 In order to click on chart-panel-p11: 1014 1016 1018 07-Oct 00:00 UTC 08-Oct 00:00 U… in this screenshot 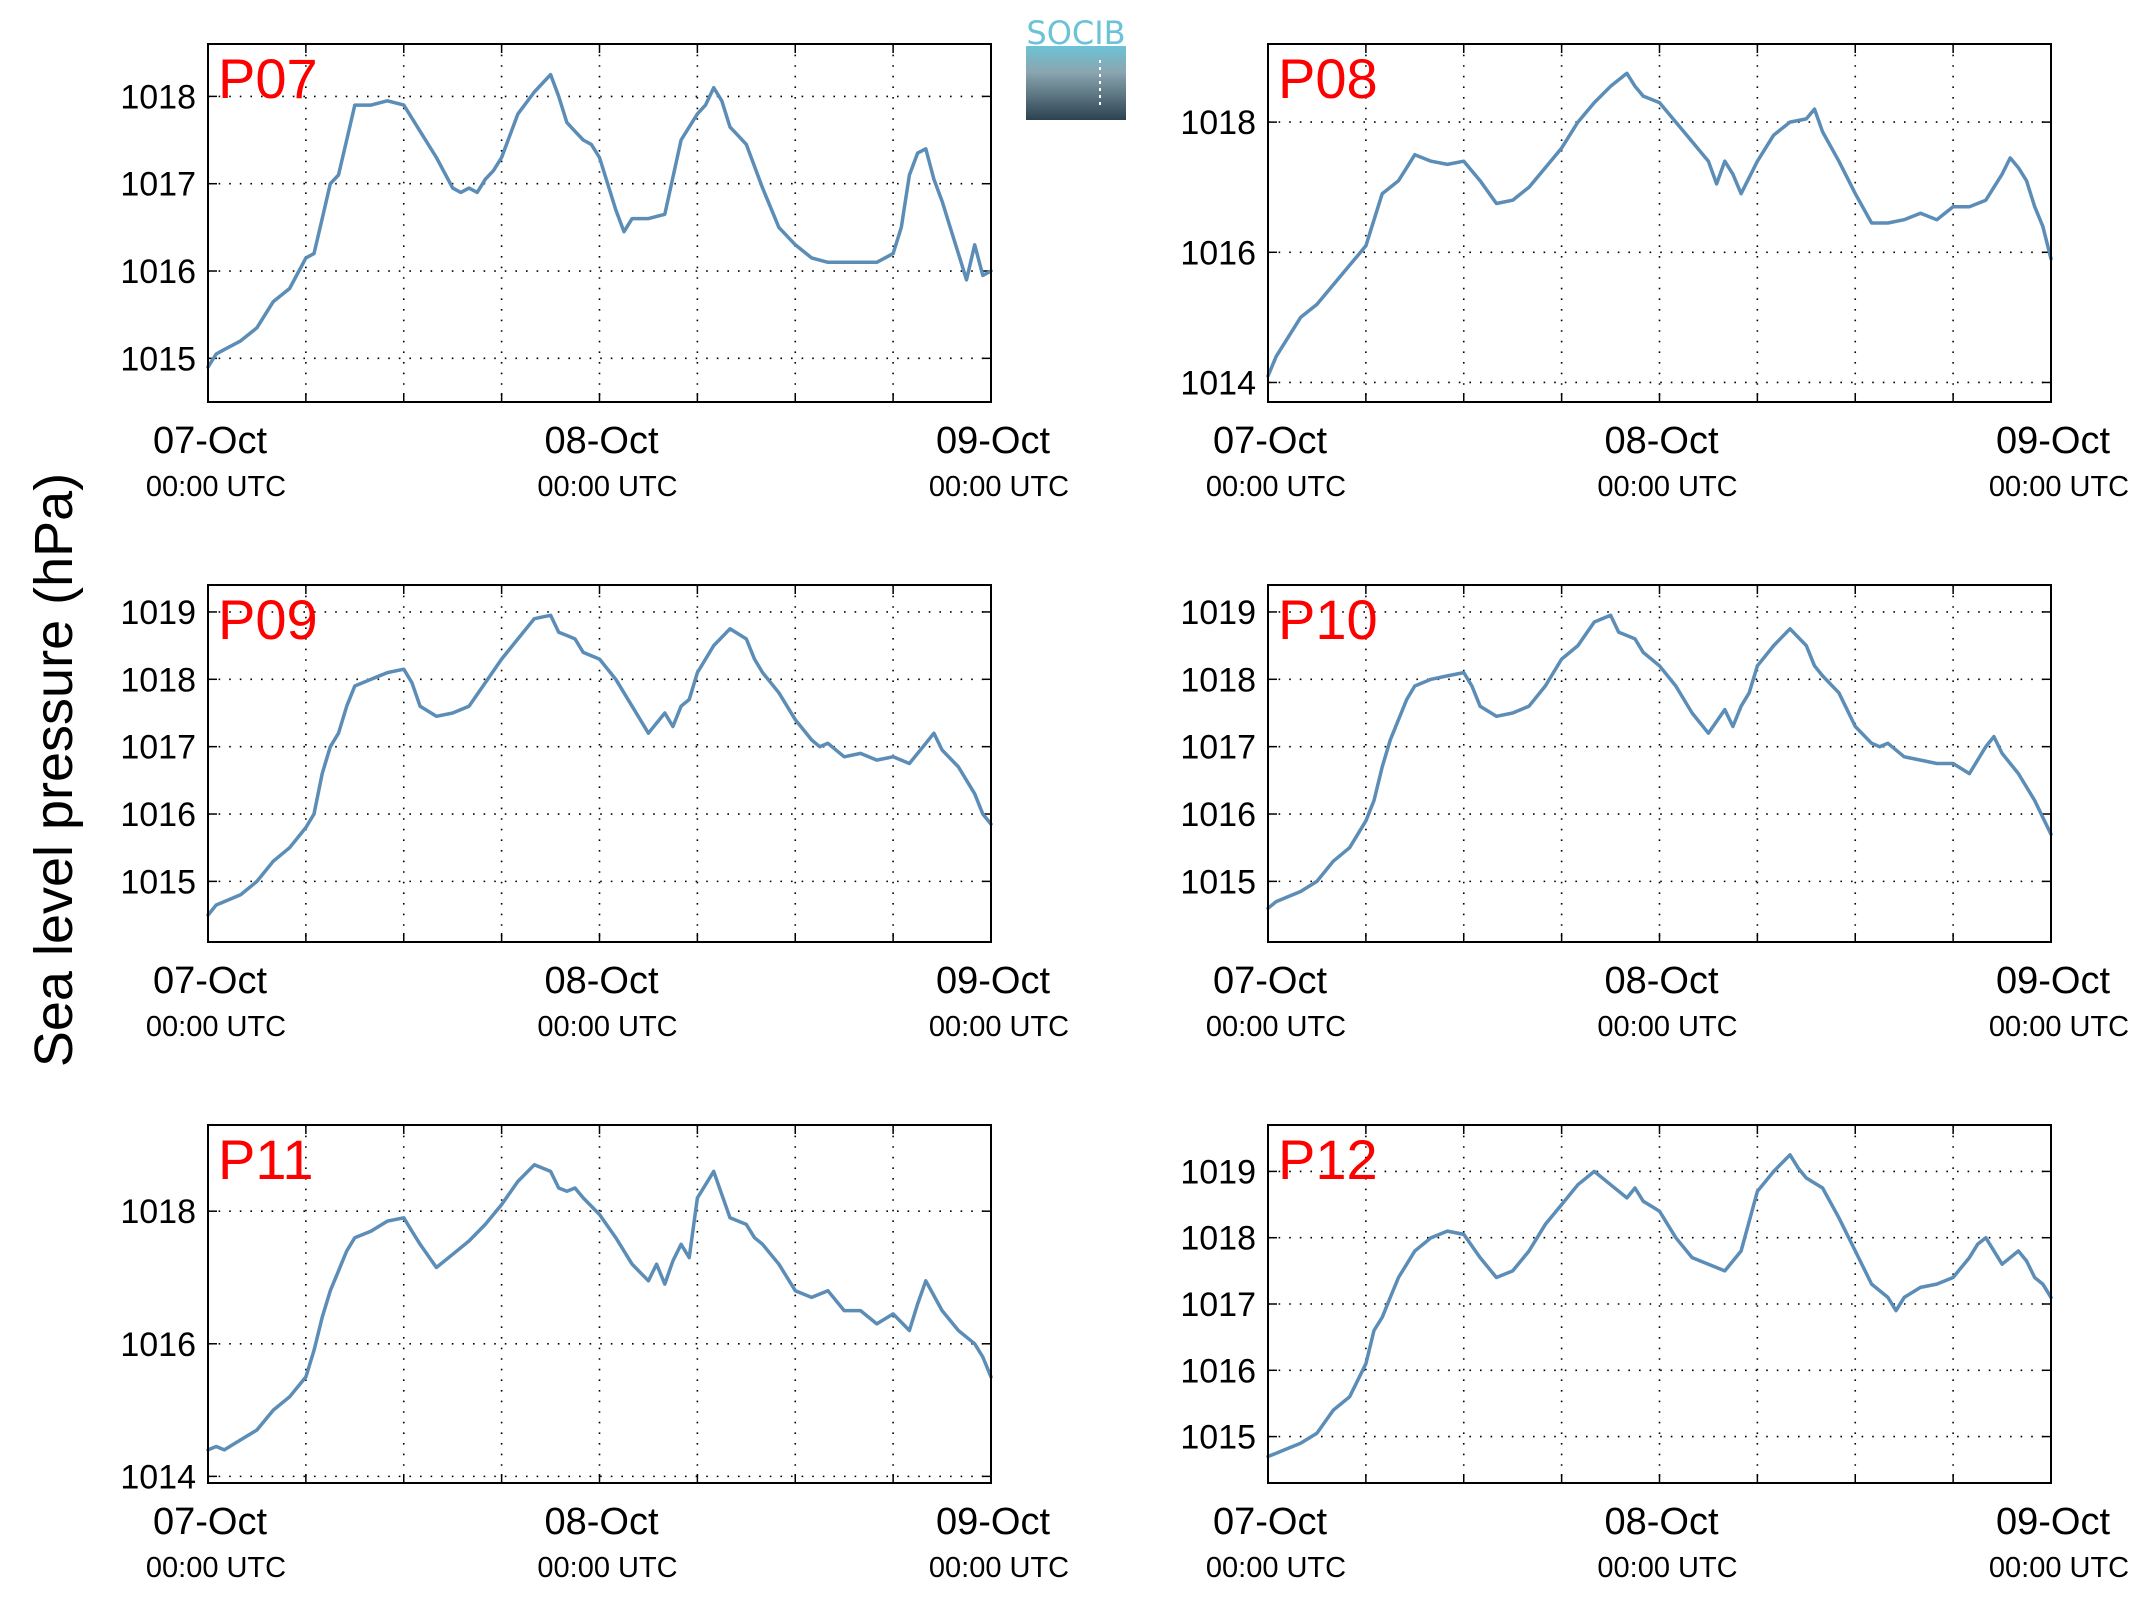, I will do `click(594, 1354)`.